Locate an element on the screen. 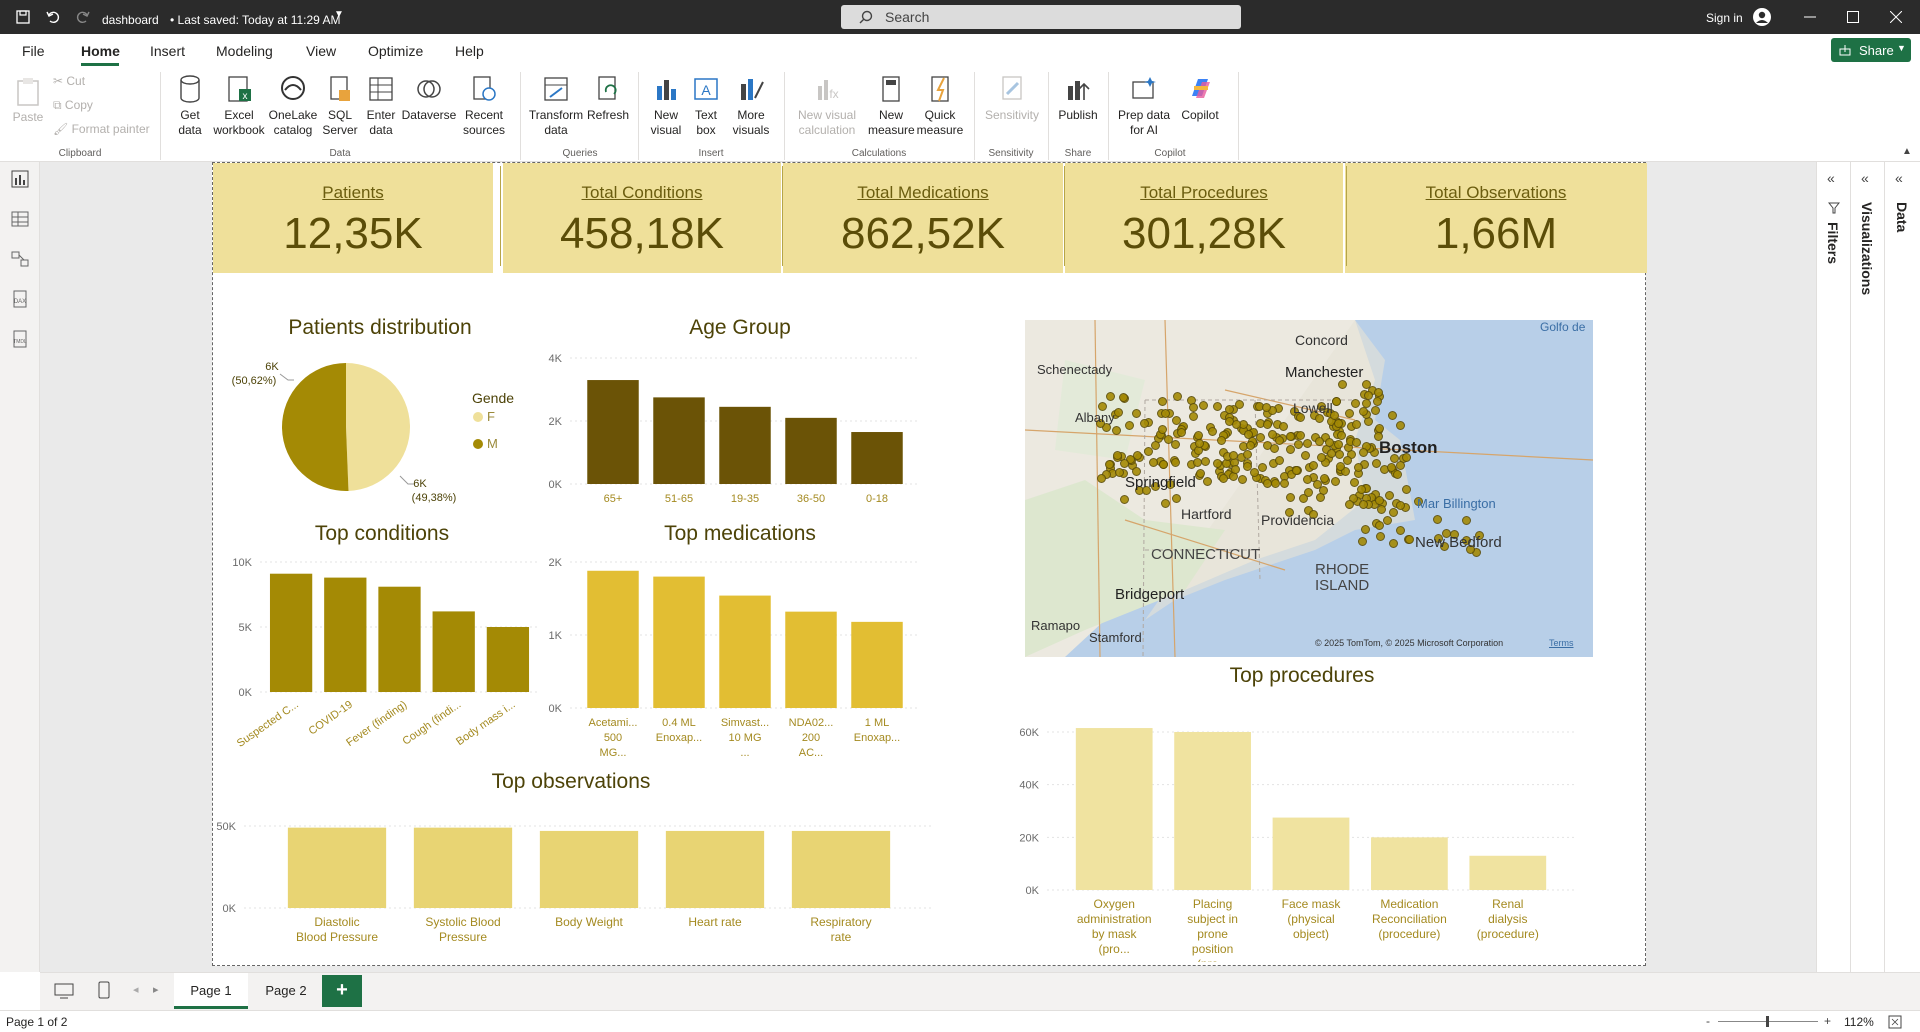 This screenshot has width=1920, height=1032. chevron-down-icon: ▼ is located at coordinates (339, 14).